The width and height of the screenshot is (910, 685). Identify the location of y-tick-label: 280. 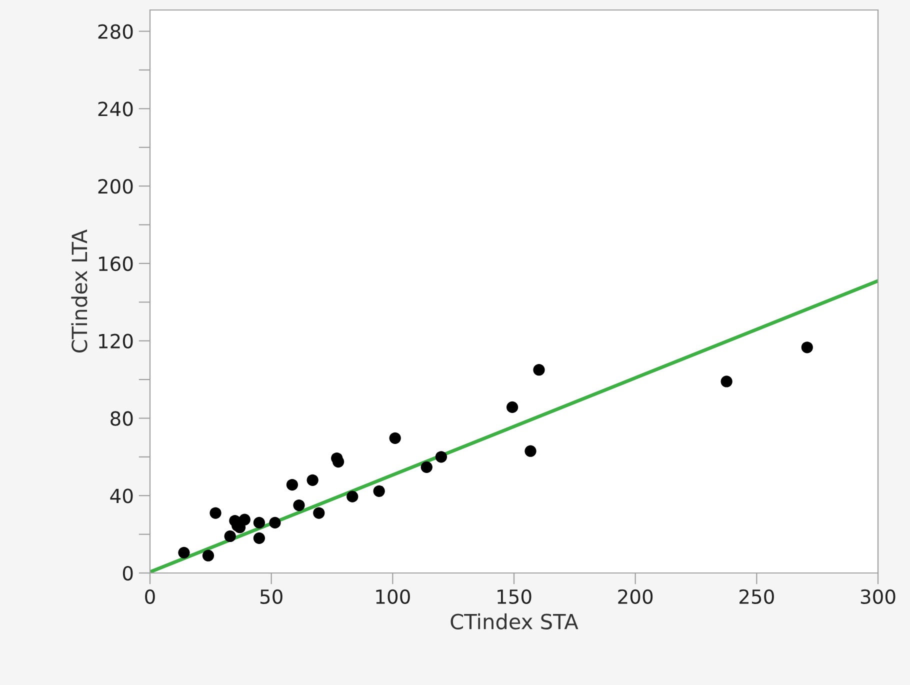
(115, 31).